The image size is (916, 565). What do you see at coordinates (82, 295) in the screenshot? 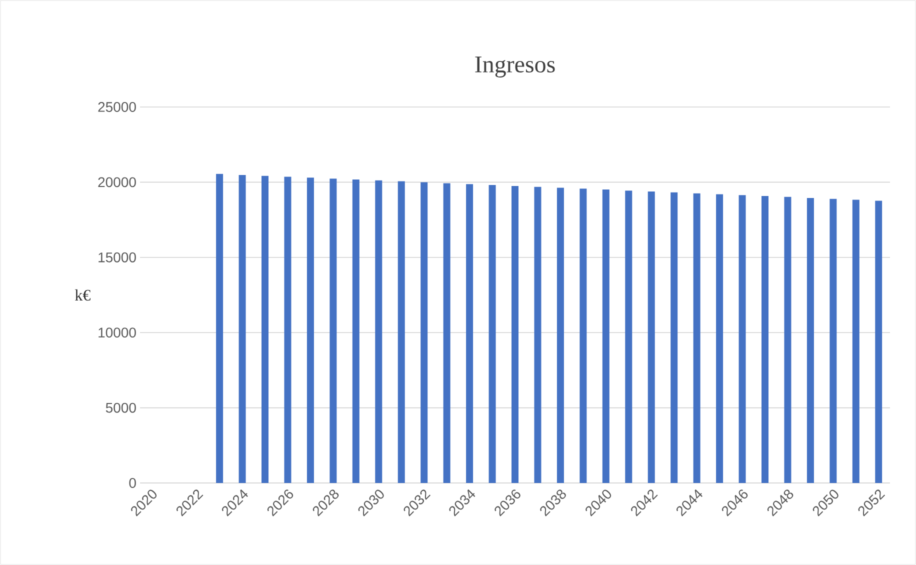
I see `y-axis-title: k€` at bounding box center [82, 295].